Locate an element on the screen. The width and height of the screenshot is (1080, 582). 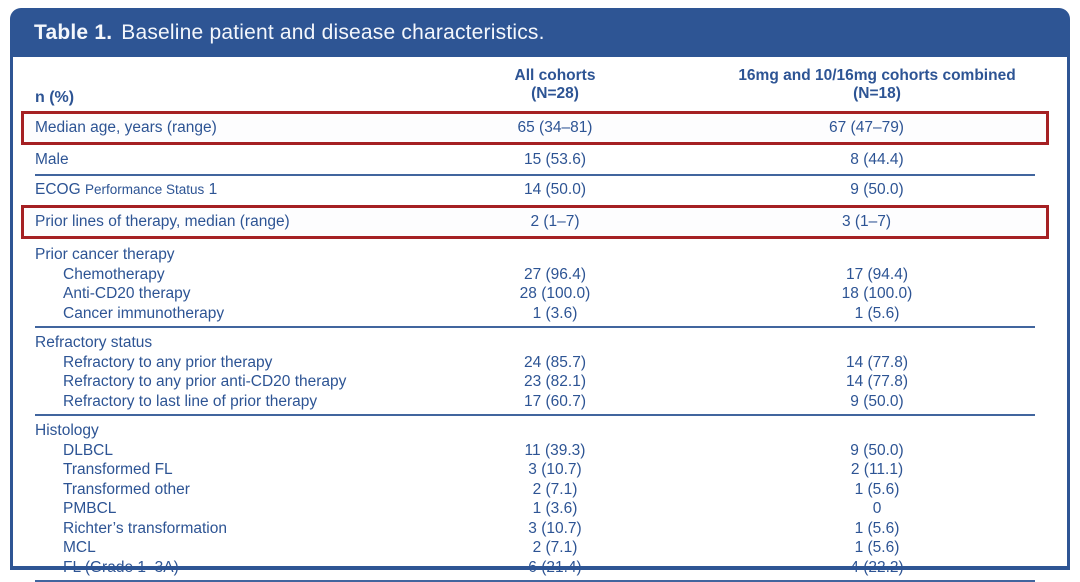
row-label: Median age, years (range) is located at coordinates (126, 127).